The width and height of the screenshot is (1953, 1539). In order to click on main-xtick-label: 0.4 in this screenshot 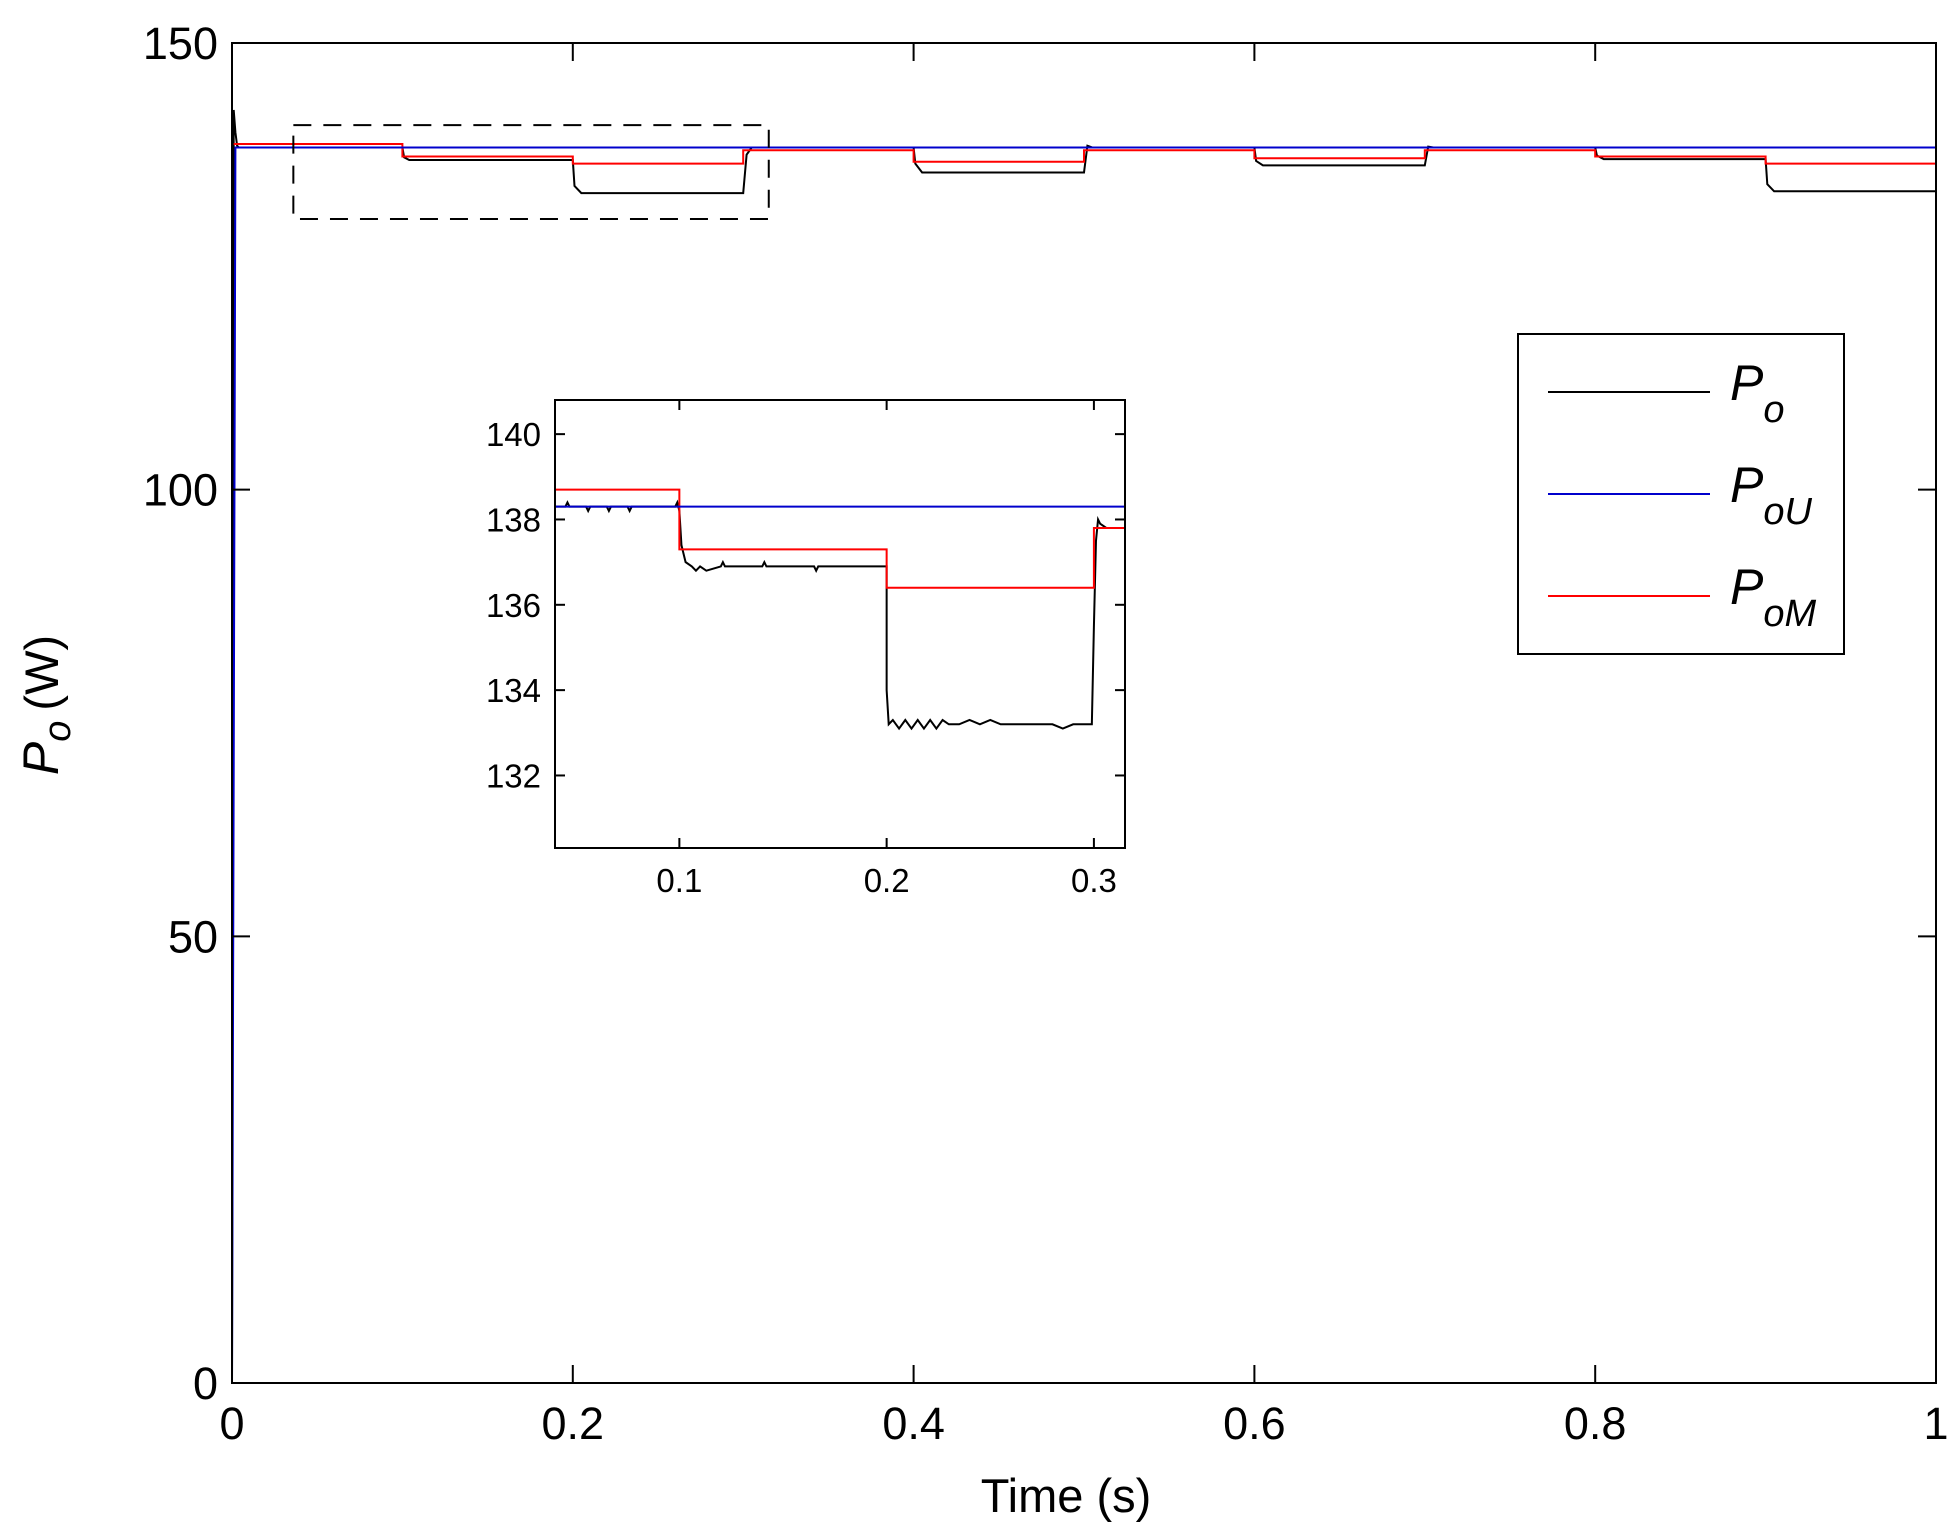, I will do `click(913, 1423)`.